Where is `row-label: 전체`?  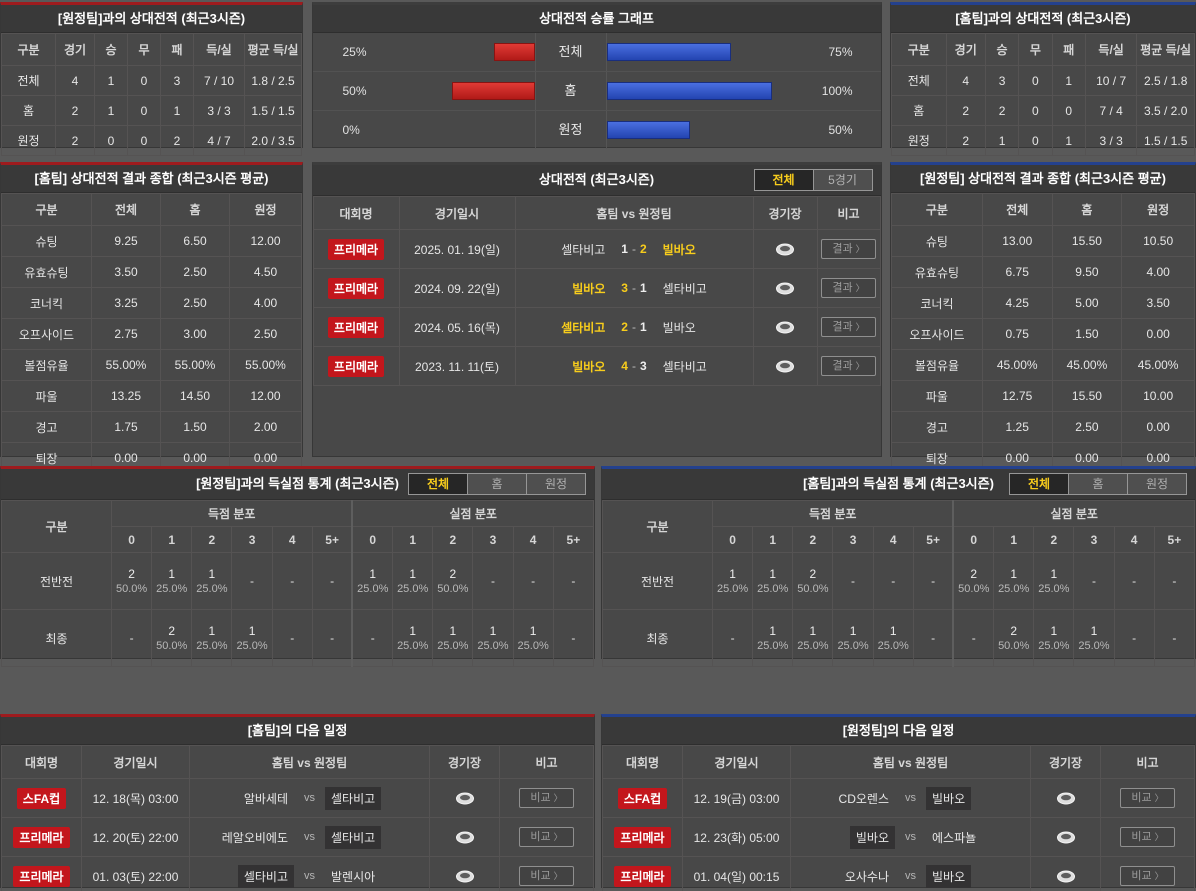
row-label: 전체 is located at coordinates (919, 80).